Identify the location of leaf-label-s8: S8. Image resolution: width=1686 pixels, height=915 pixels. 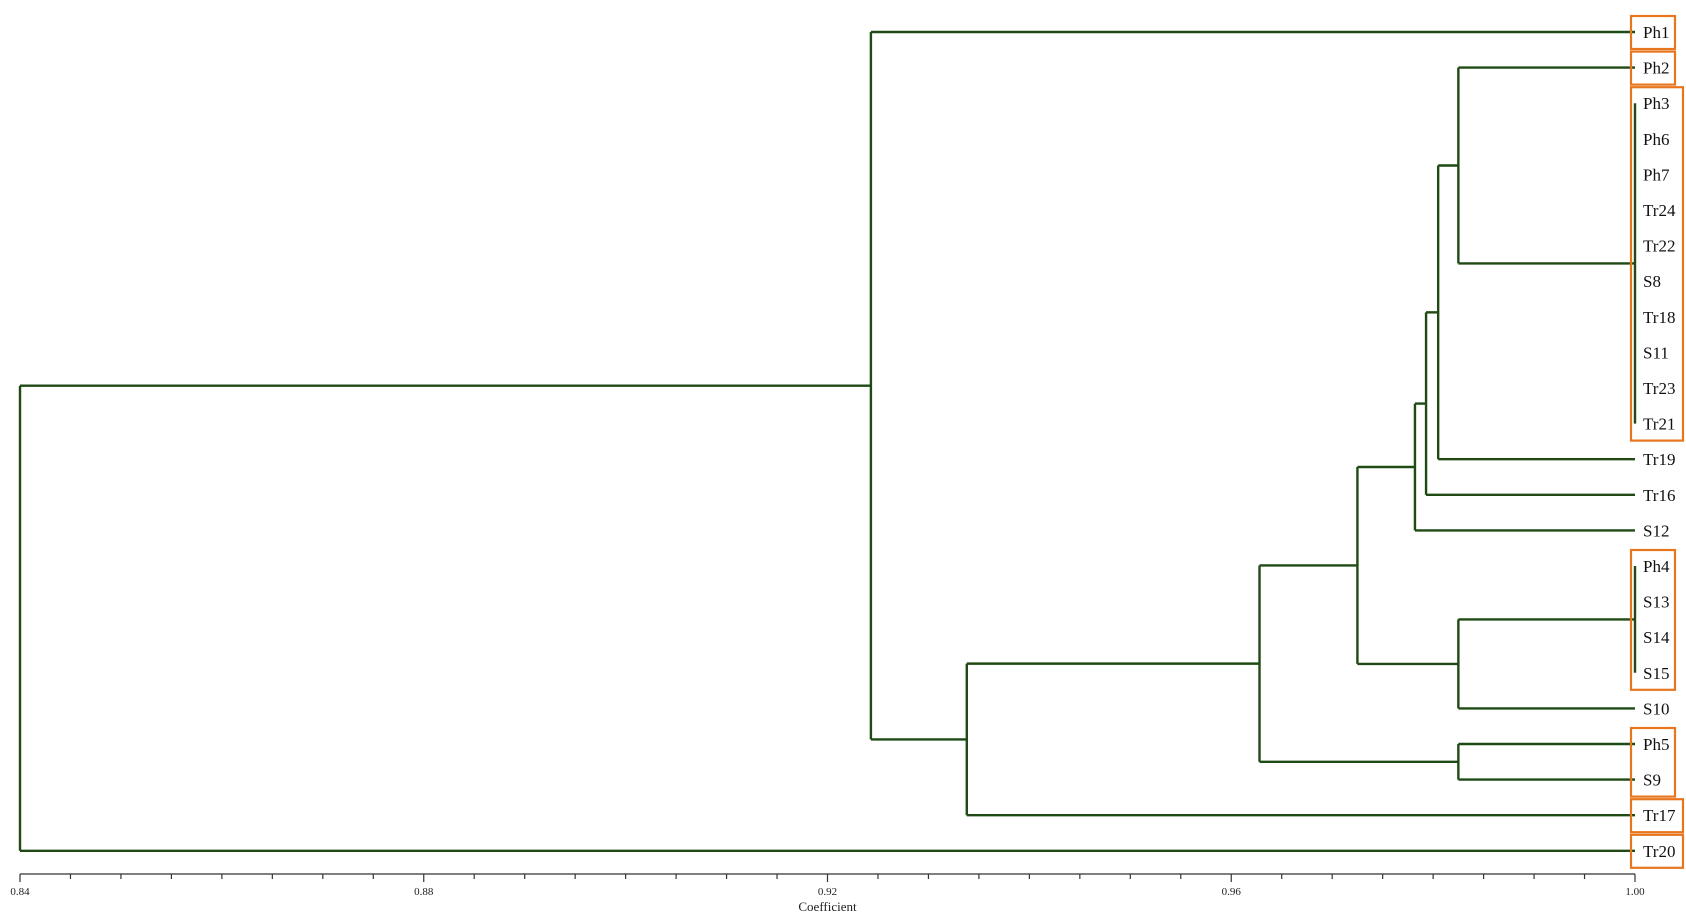
(1652, 281).